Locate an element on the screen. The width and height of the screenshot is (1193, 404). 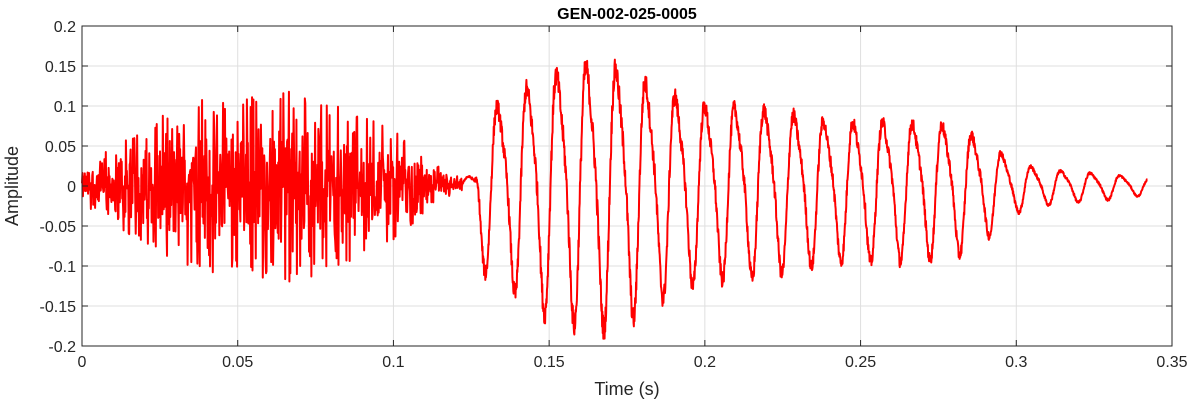
chart-title: GEN-002-025-0005 is located at coordinates (627, 14).